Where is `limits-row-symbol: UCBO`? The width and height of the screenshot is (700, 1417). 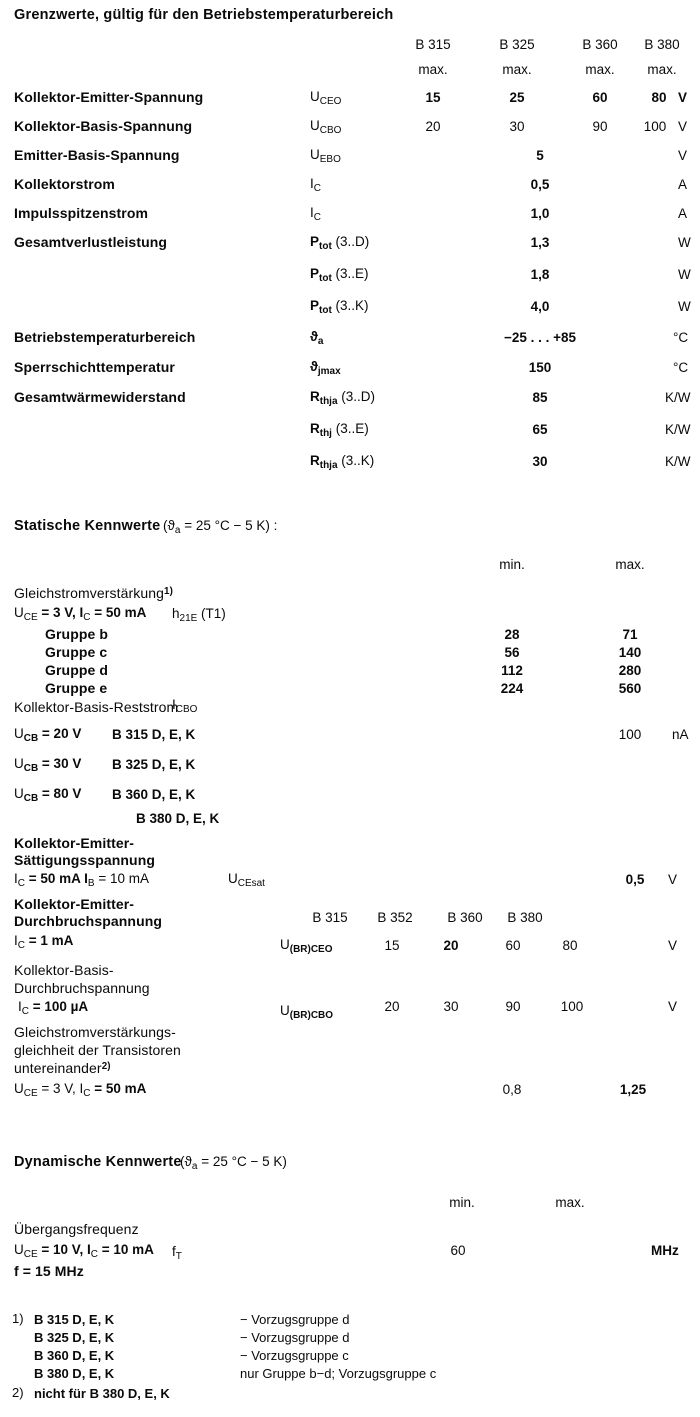
limits-row-symbol: UCBO is located at coordinates (326, 127).